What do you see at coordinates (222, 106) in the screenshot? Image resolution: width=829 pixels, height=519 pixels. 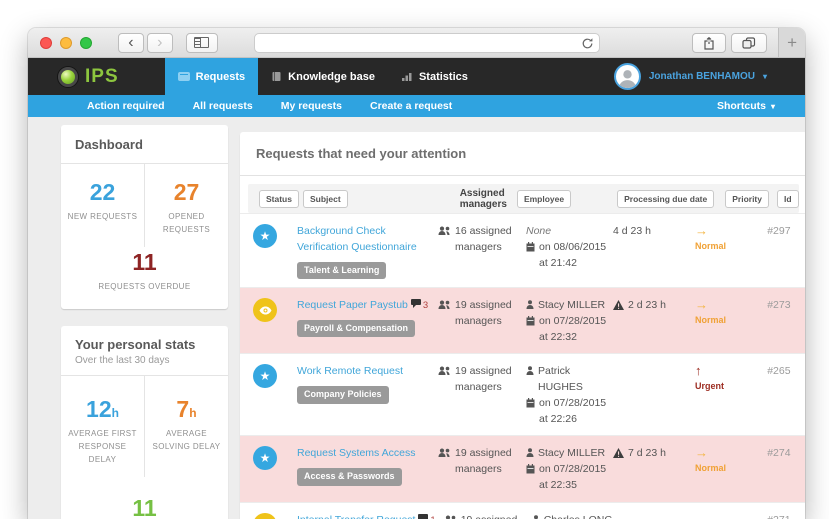 I see `subnav-all-requests: All requests` at bounding box center [222, 106].